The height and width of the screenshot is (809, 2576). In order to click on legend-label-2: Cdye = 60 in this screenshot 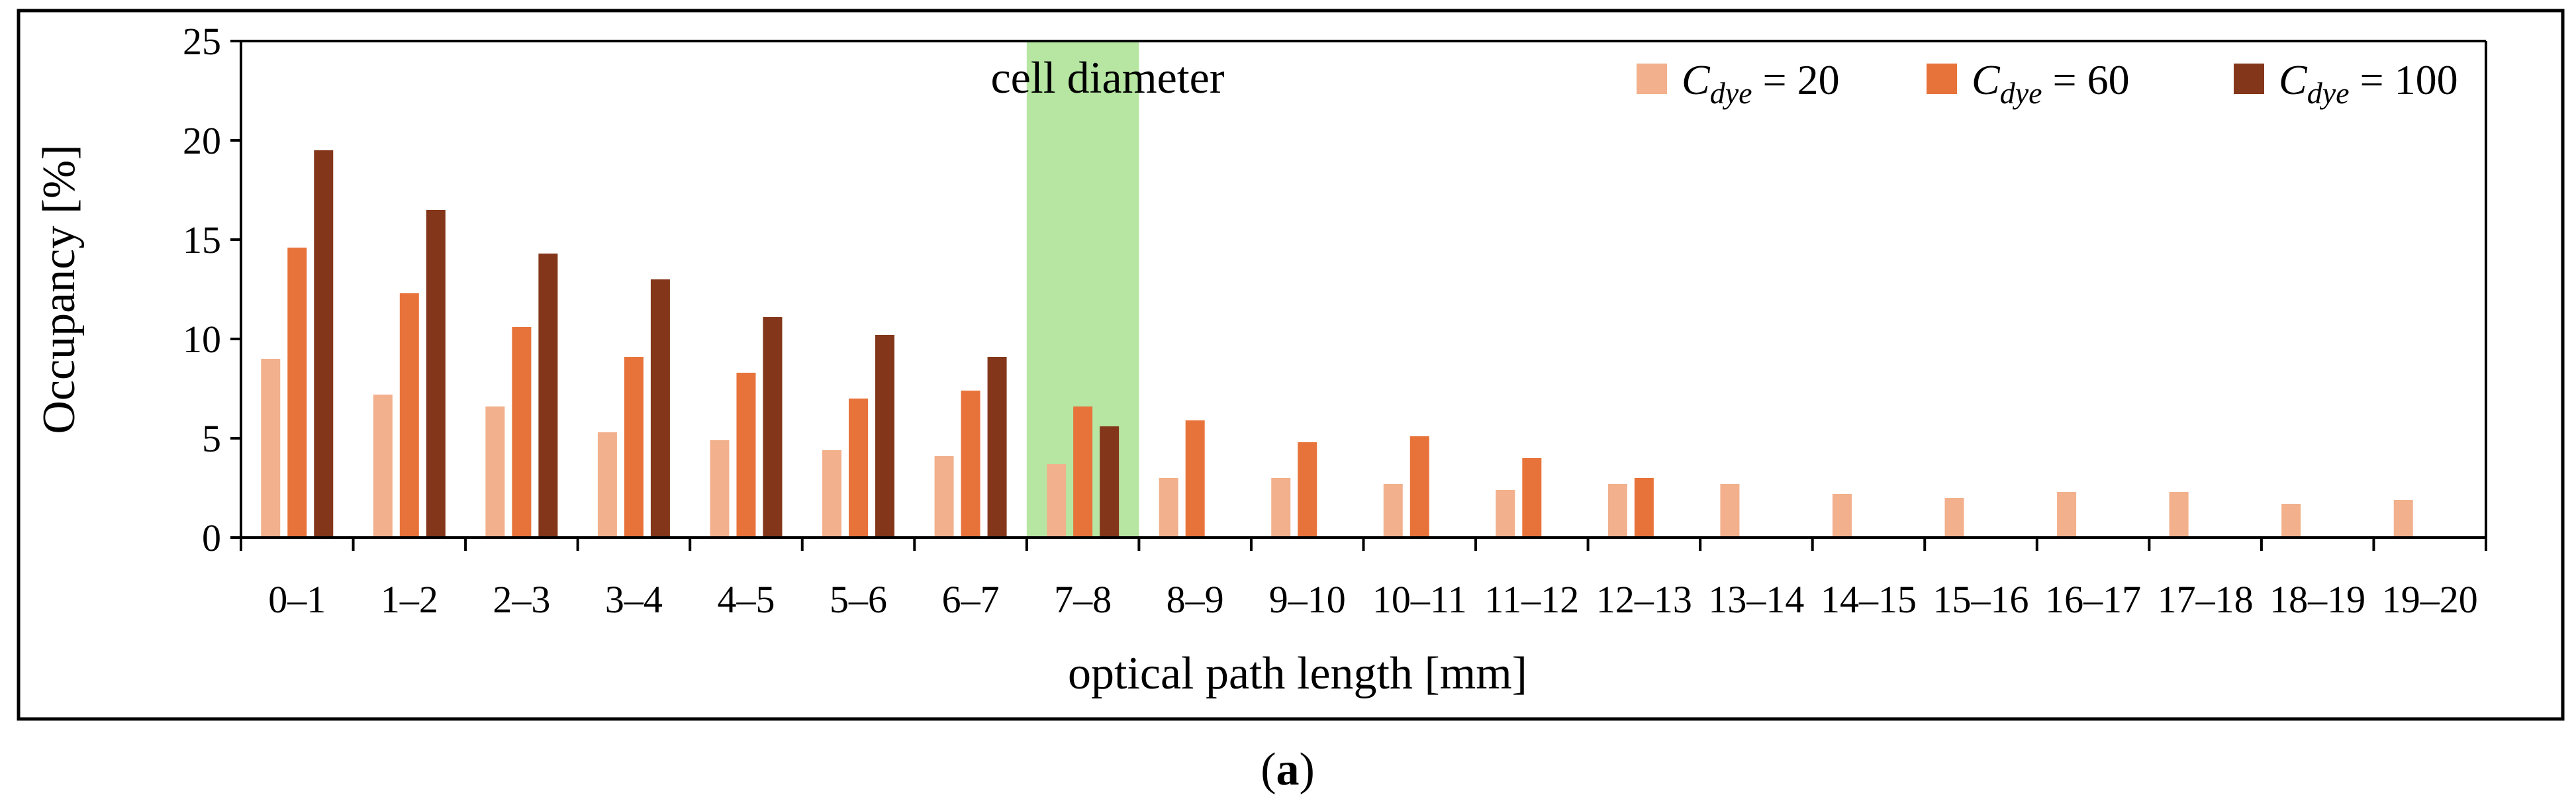, I will do `click(2051, 83)`.